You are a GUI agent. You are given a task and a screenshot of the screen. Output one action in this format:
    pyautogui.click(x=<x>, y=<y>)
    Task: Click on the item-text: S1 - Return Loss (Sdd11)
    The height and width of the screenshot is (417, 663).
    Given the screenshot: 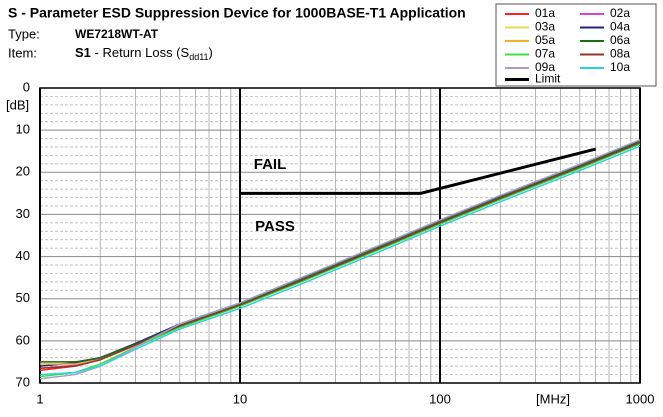 What is the action you would take?
    pyautogui.click(x=144, y=53)
    